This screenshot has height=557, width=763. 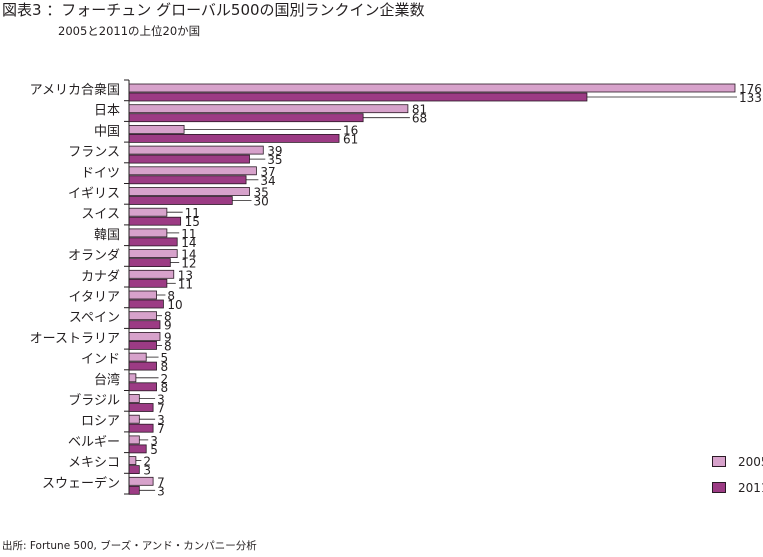 What do you see at coordinates (94, 194) in the screenshot?
I see `category-label: イギリス` at bounding box center [94, 194].